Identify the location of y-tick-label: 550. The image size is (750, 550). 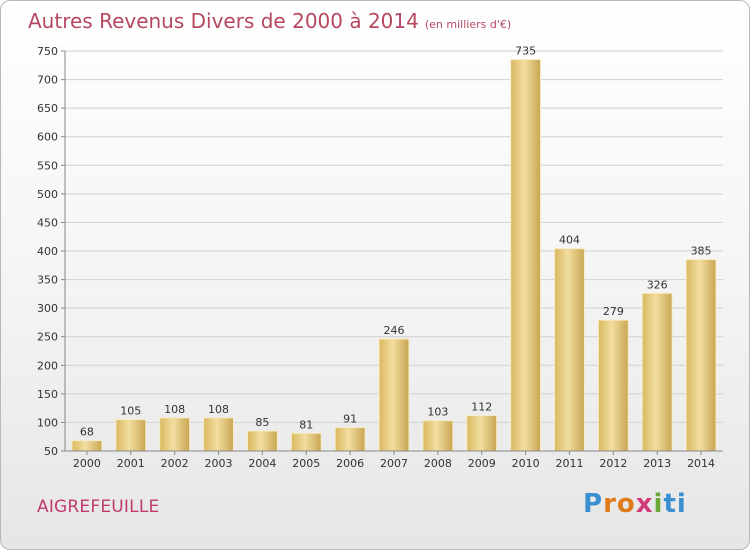
(47, 165).